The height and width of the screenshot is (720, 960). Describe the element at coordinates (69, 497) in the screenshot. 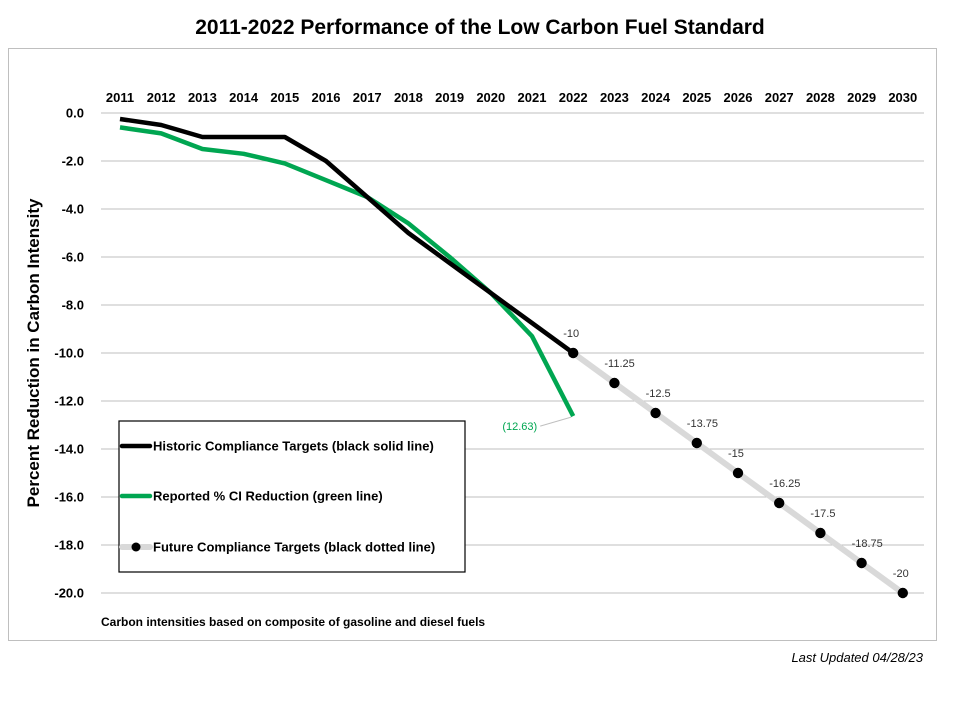

I see `y-tick-label: -16.0` at that location.